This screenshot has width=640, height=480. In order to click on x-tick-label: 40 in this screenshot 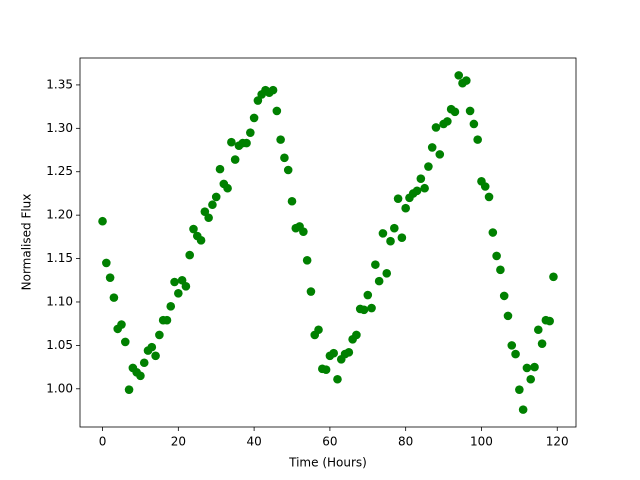, I will do `click(253, 442)`.